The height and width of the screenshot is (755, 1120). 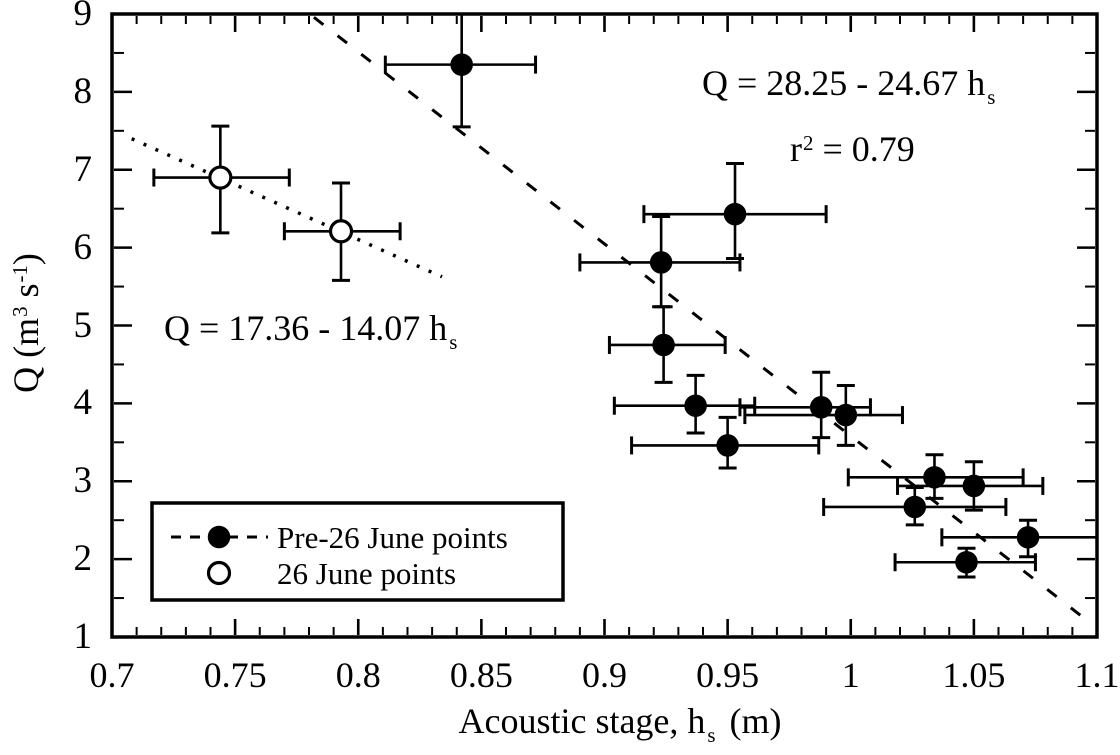 What do you see at coordinates (83, 636) in the screenshot?
I see `y-tick-label: 1` at bounding box center [83, 636].